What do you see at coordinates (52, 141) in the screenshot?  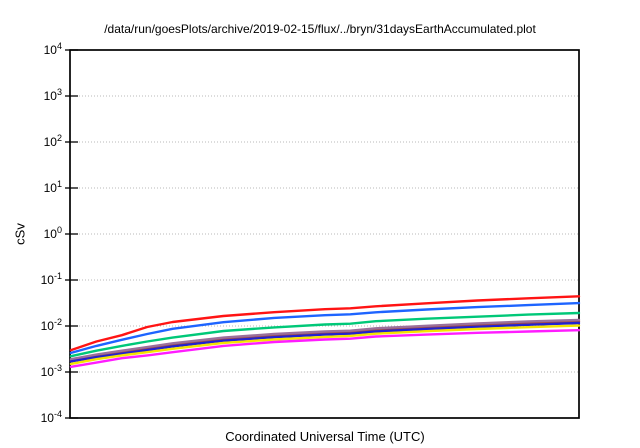 I see `y-tick-label: 10²` at bounding box center [52, 141].